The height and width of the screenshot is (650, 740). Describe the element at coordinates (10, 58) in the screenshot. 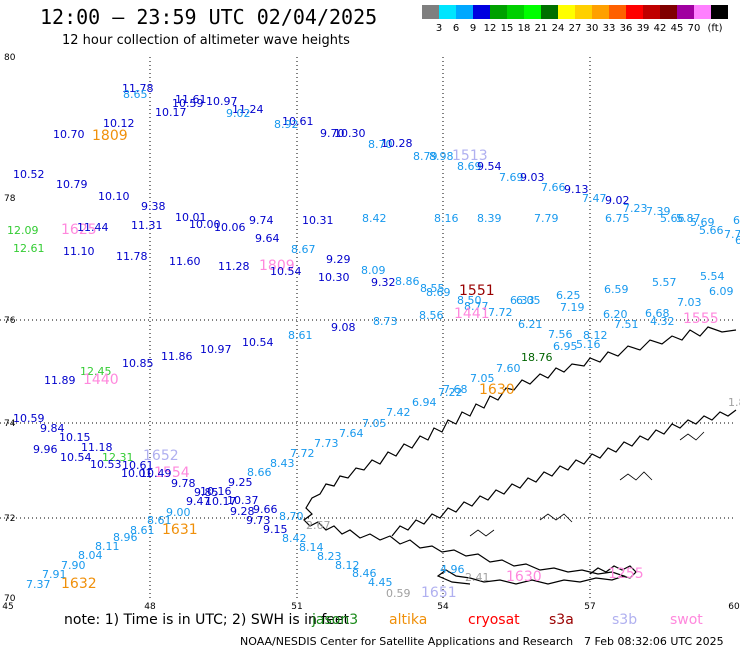

I see `latitude-label: 80` at that location.